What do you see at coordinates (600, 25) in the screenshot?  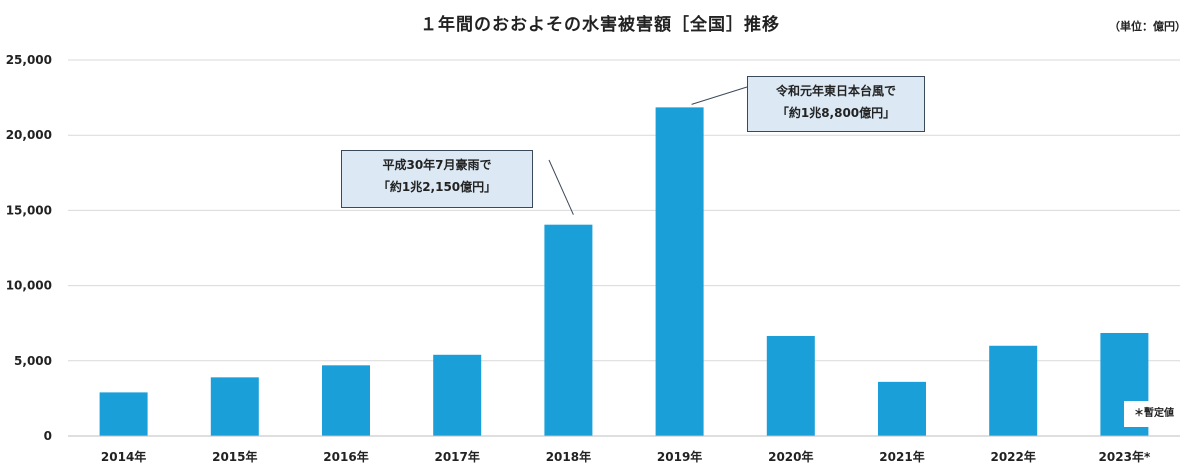 I see `chart-title: １年間のおおよその水害被害額［全国］推移` at bounding box center [600, 25].